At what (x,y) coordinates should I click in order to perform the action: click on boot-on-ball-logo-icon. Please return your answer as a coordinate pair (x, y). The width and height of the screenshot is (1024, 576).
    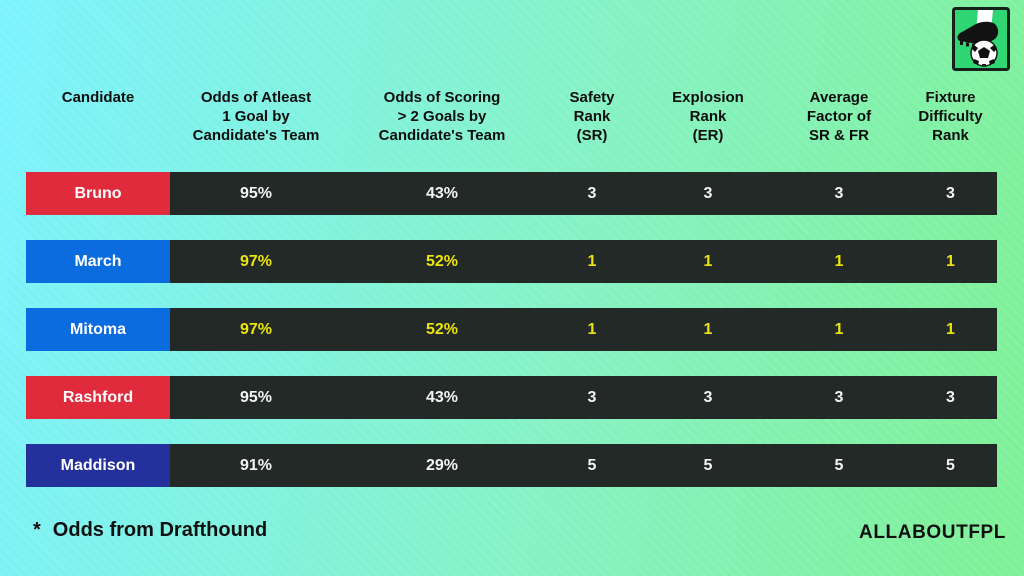
    Looking at the image, I should click on (981, 39).